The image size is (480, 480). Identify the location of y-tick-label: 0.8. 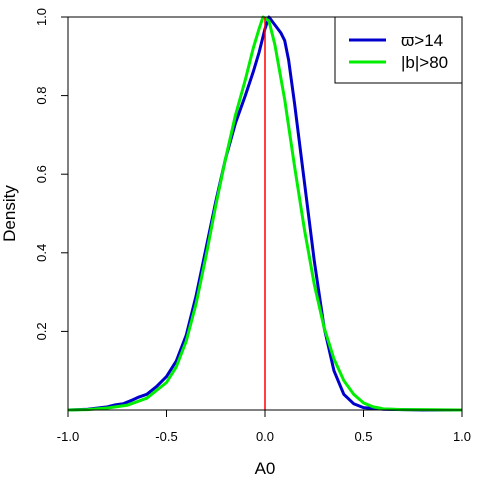
(41, 96).